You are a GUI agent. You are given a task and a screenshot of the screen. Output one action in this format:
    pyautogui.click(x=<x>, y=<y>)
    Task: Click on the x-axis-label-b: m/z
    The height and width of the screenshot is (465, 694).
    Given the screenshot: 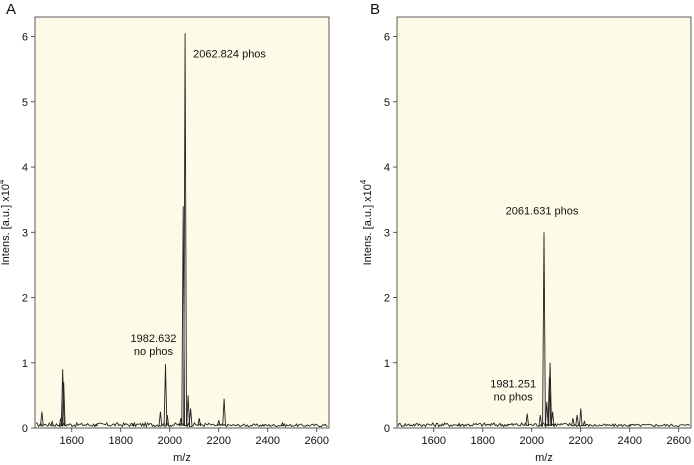 What is the action you would take?
    pyautogui.click(x=544, y=458)
    